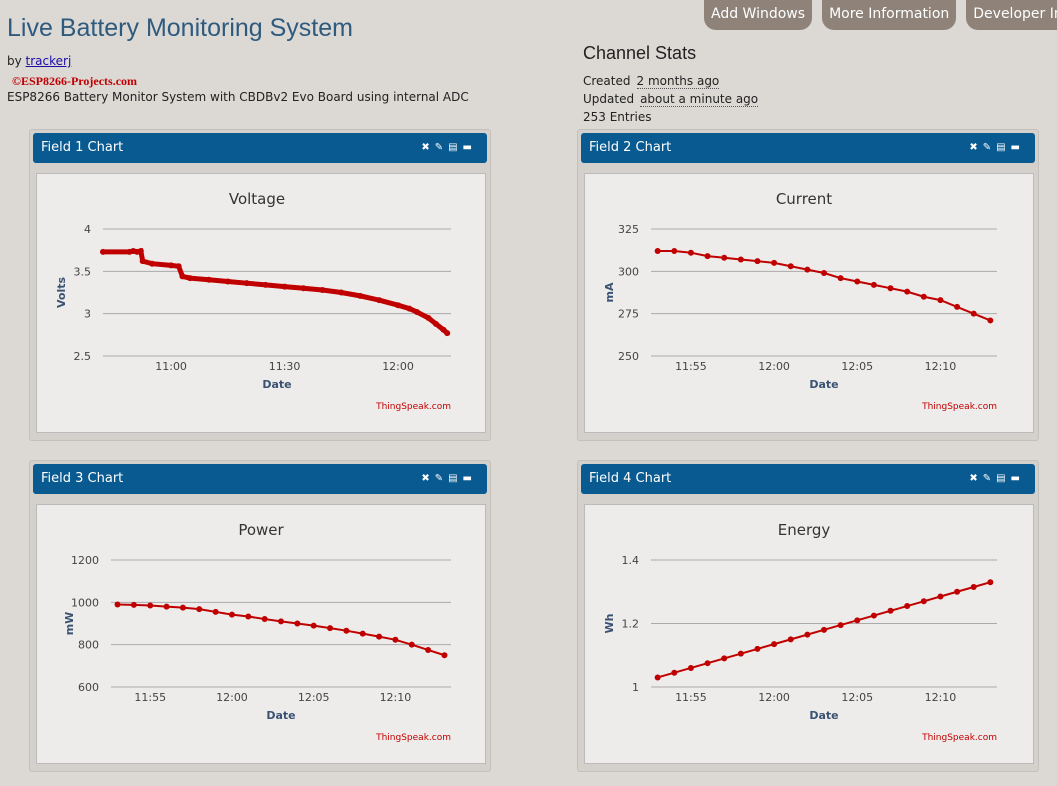 This screenshot has width=1057, height=786. I want to click on add-windows-button: Add Windows, so click(758, 15).